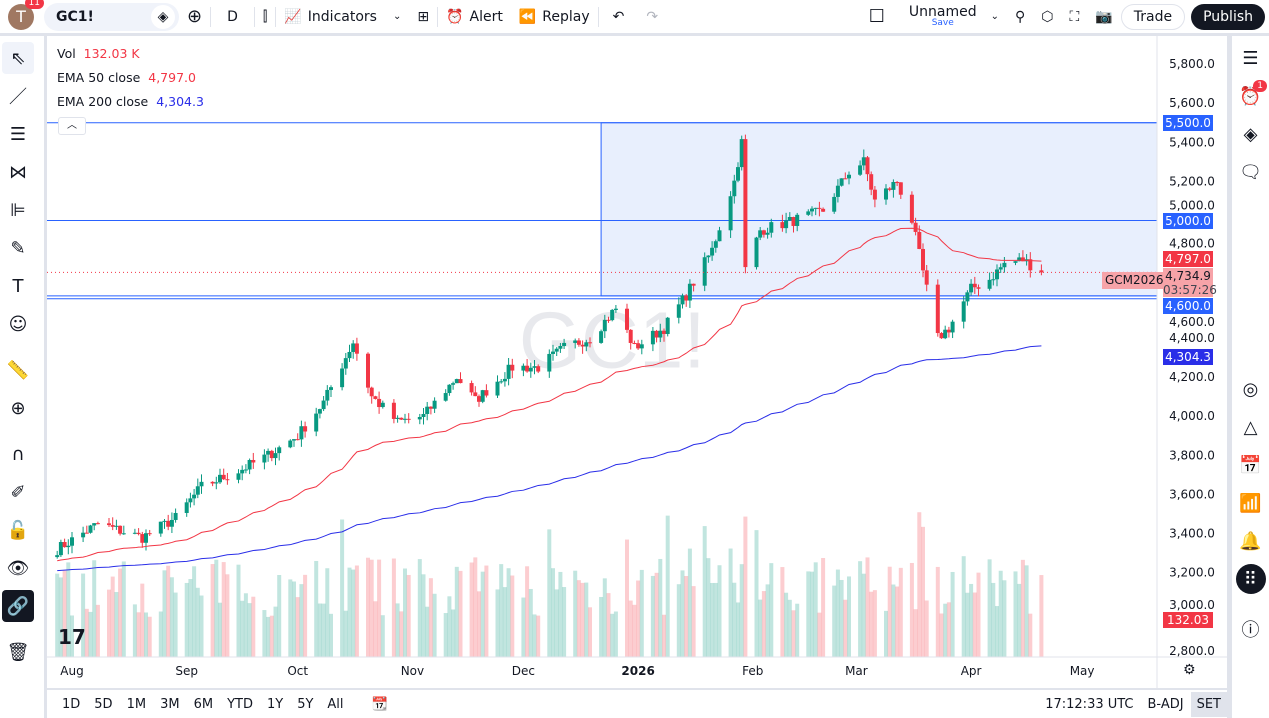  Describe the element at coordinates (18, 408) in the screenshot. I see `zoom-in-icon: ⊕` at that location.